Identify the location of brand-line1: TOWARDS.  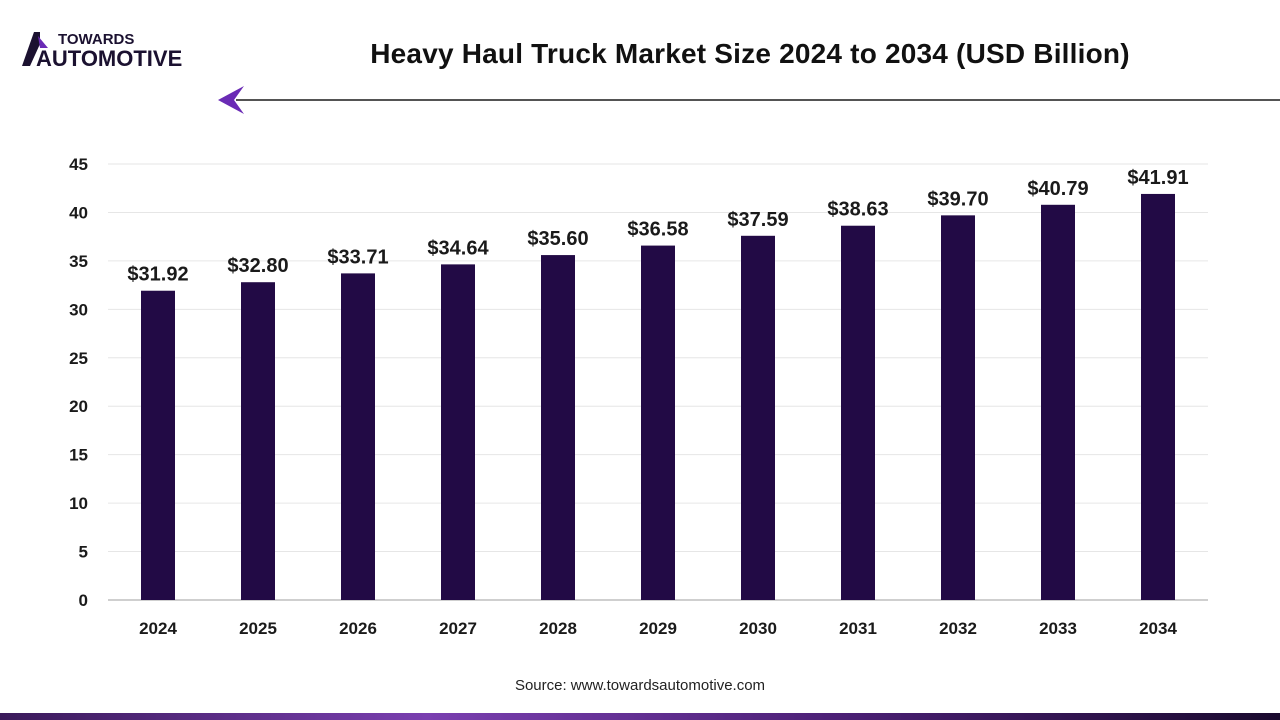
(96, 39).